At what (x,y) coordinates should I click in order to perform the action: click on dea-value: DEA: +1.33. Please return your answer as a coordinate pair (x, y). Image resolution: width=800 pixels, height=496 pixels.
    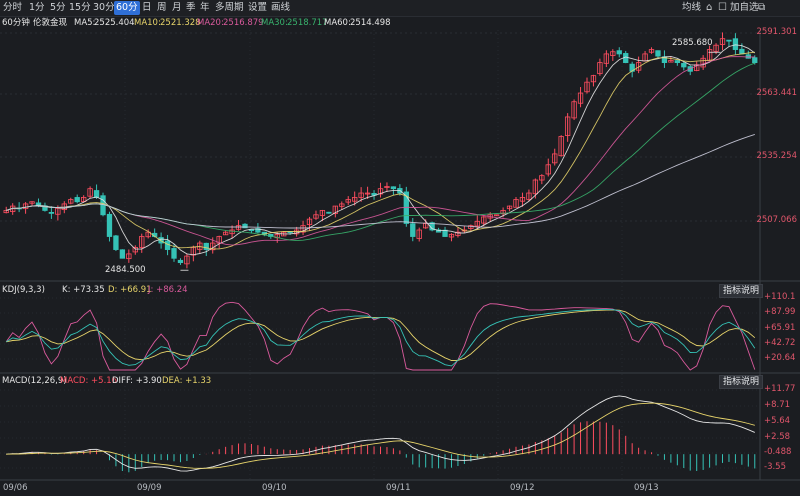
    Looking at the image, I should click on (187, 381).